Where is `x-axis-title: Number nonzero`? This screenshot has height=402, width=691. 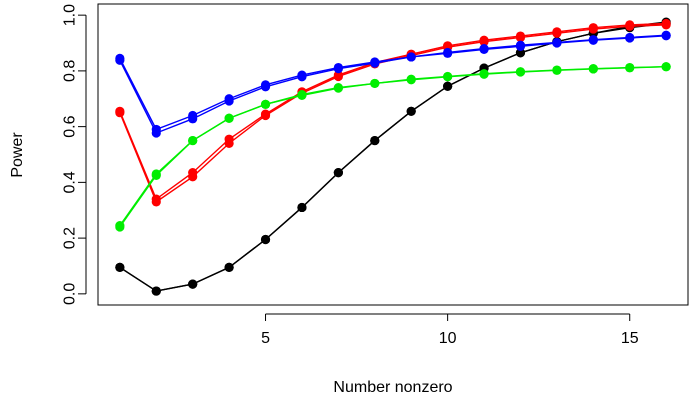 x-axis-title: Number nonzero is located at coordinates (392, 387).